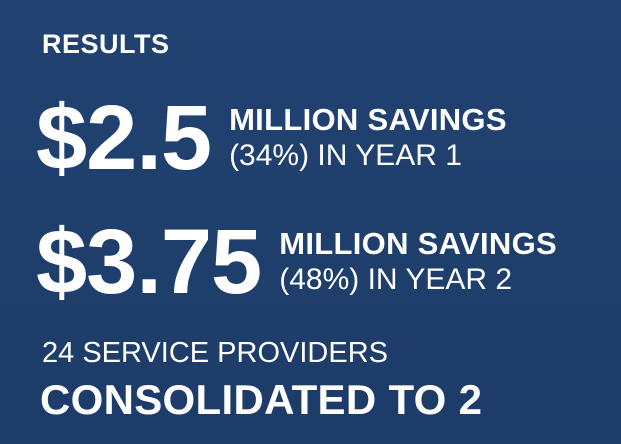  Describe the element at coordinates (368, 138) in the screenshot. I see `metric-description: MILLION SAVINGS (34%) IN YEAR 1` at that location.